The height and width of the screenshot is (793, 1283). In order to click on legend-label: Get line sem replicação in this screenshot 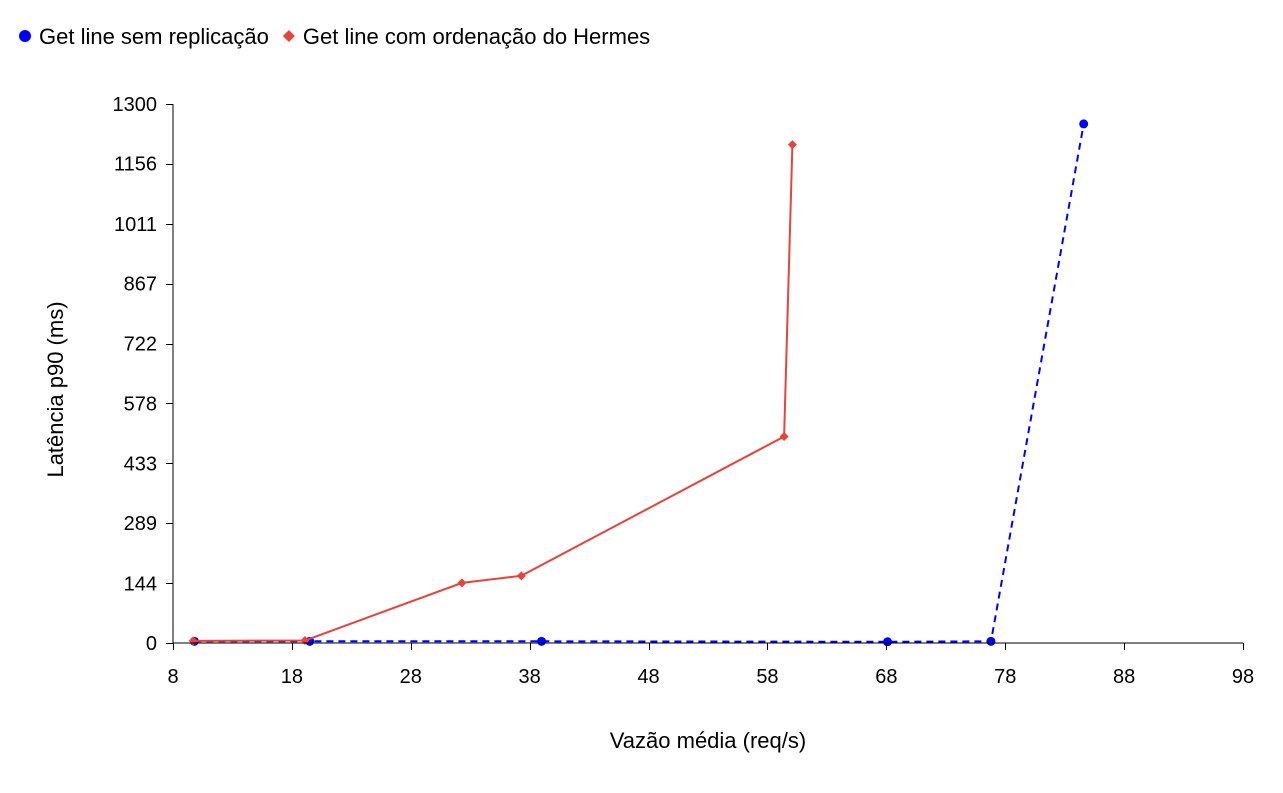, I will do `click(154, 36)`.